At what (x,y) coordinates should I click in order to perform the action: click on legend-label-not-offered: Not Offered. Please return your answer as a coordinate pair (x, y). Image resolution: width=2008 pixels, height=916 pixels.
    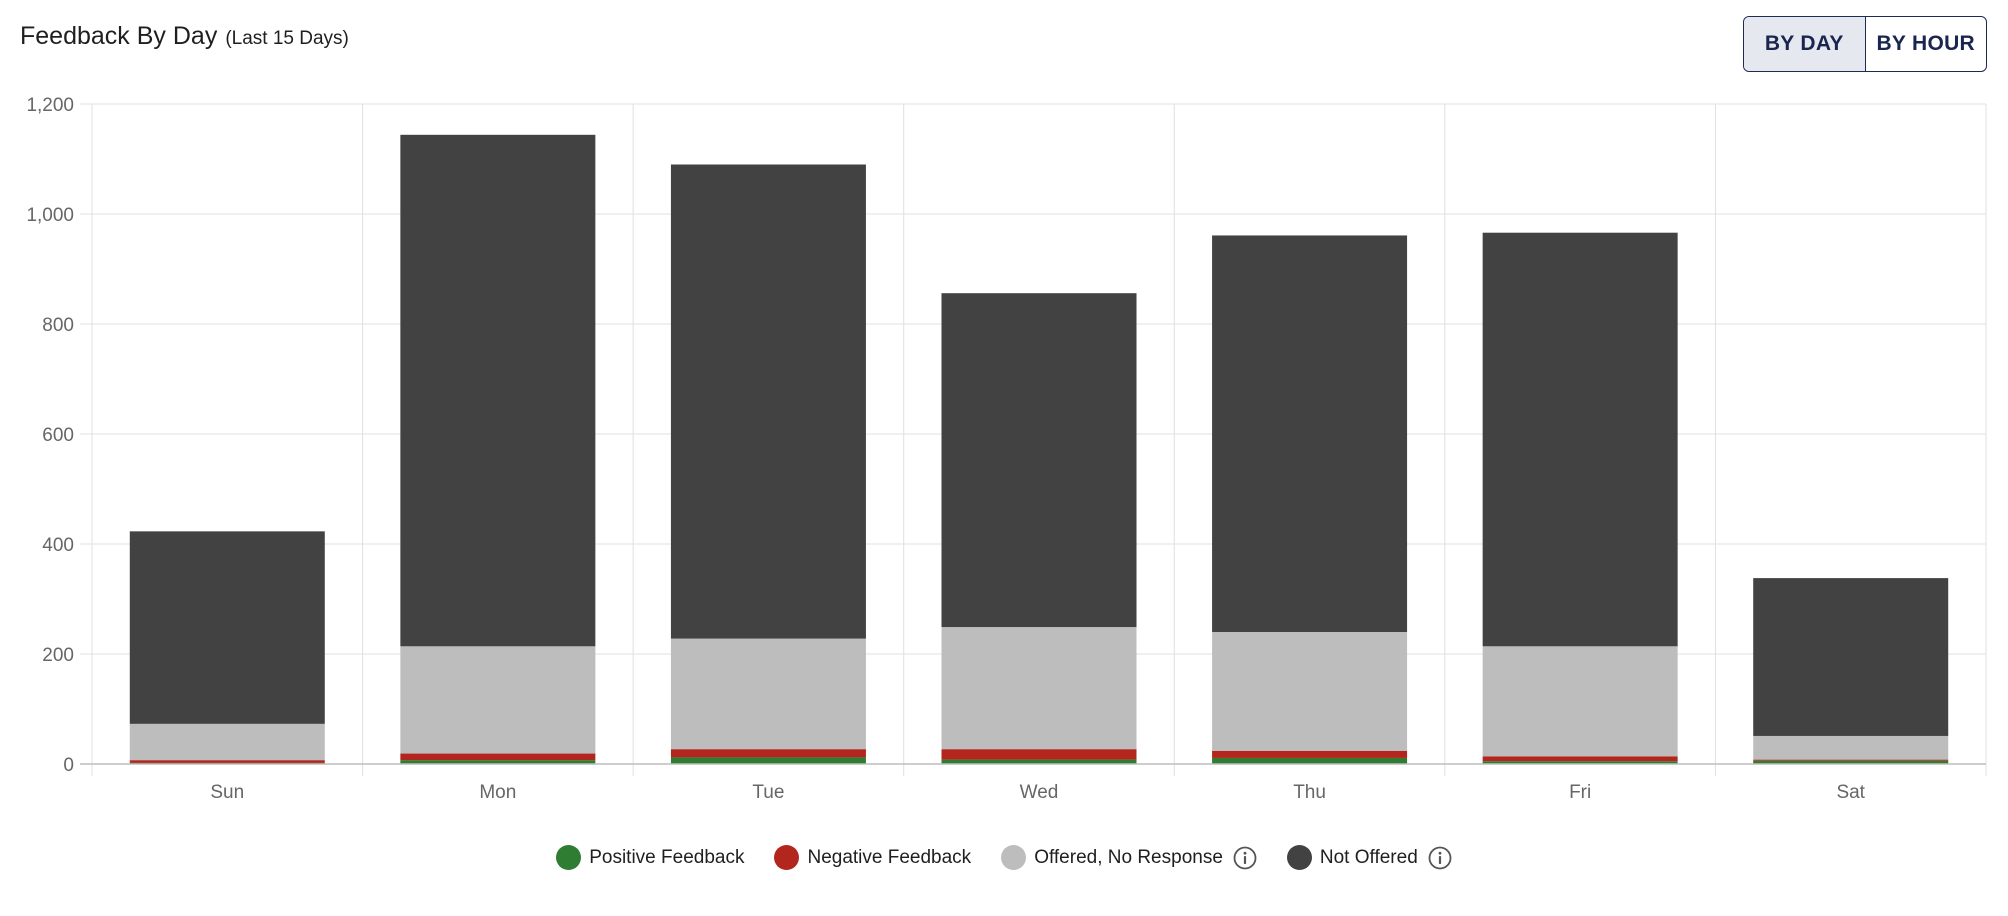
    Looking at the image, I should click on (1368, 857).